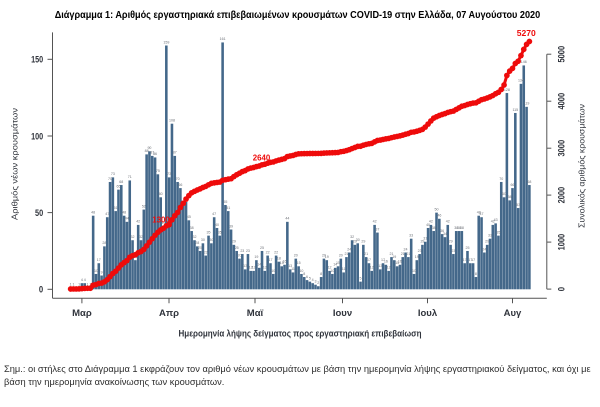 This screenshot has width=600, height=407. What do you see at coordinates (169, 174) in the screenshot?
I see `svg-text: 73` at bounding box center [169, 174].